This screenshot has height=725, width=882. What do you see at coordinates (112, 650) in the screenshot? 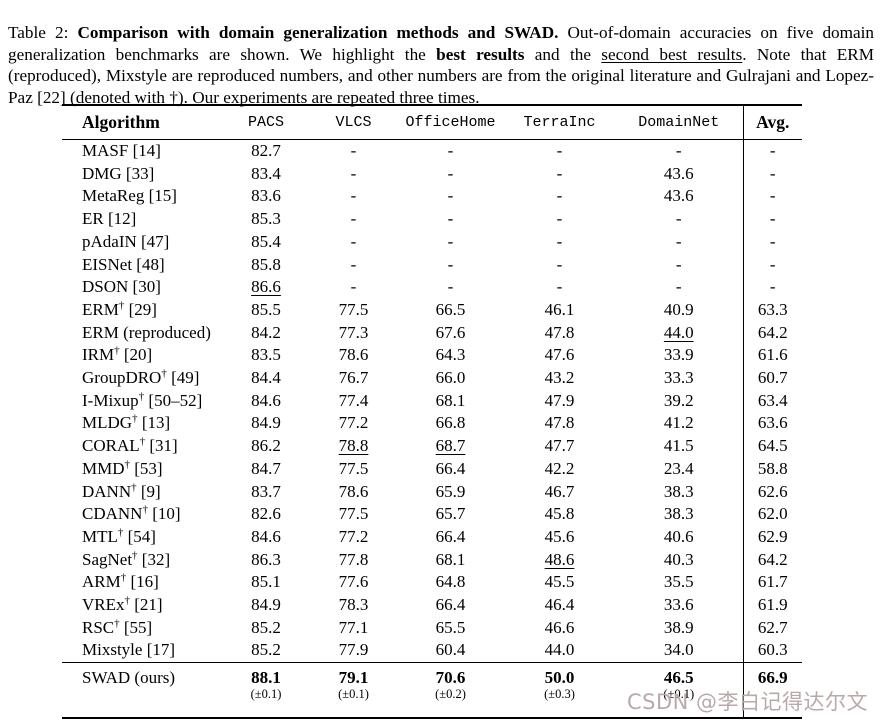
I see `algorithm-name: Mixstyle` at bounding box center [112, 650].